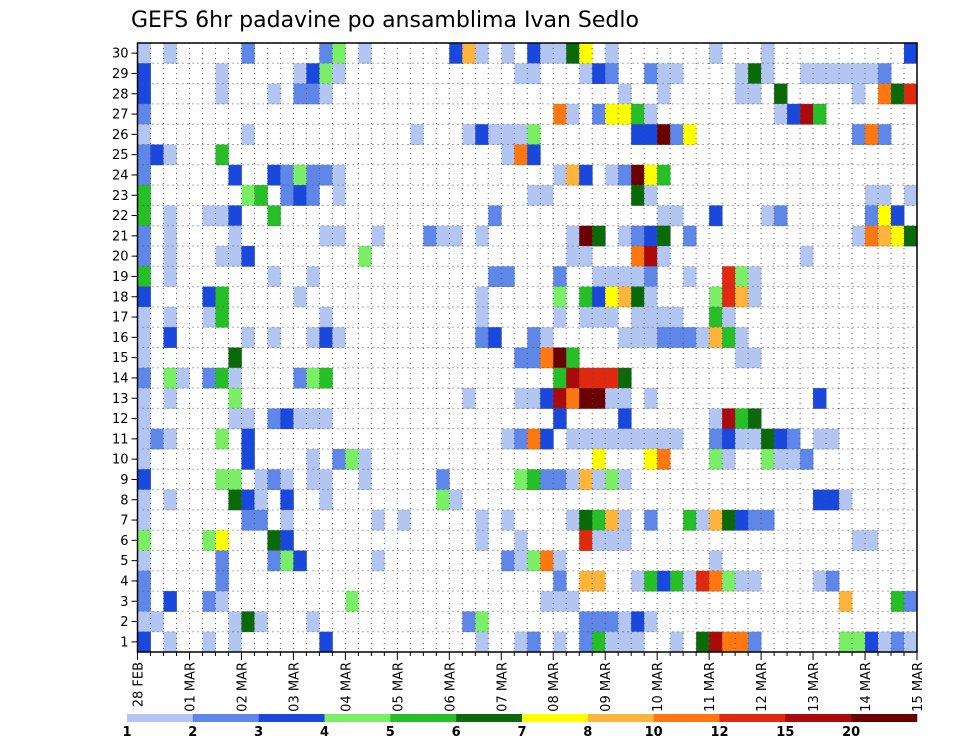  I want to click on colorbar-label: 7, so click(521, 732).